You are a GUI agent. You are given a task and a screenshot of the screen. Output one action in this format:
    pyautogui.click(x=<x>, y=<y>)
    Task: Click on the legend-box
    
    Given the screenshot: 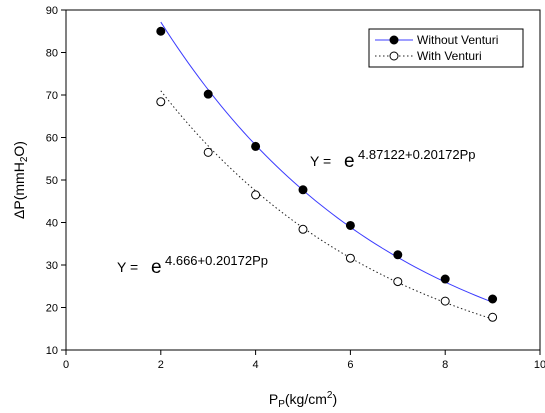 What is the action you would take?
    pyautogui.click(x=446, y=48)
    